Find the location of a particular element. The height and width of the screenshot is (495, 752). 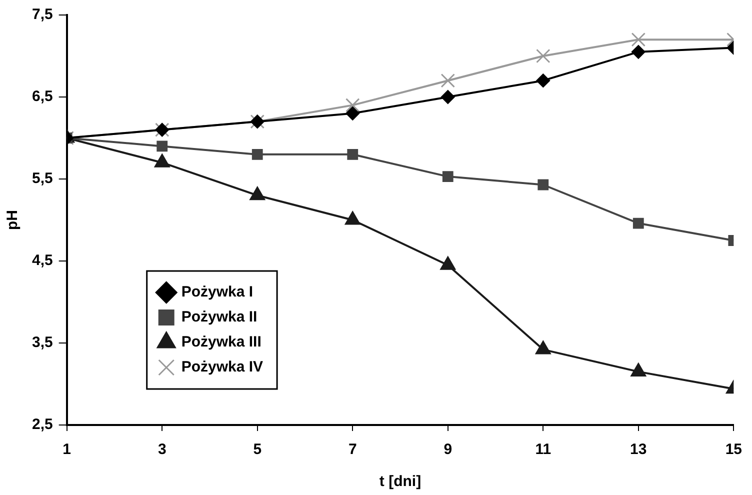

x-tick-label: 7 is located at coordinates (352, 449).